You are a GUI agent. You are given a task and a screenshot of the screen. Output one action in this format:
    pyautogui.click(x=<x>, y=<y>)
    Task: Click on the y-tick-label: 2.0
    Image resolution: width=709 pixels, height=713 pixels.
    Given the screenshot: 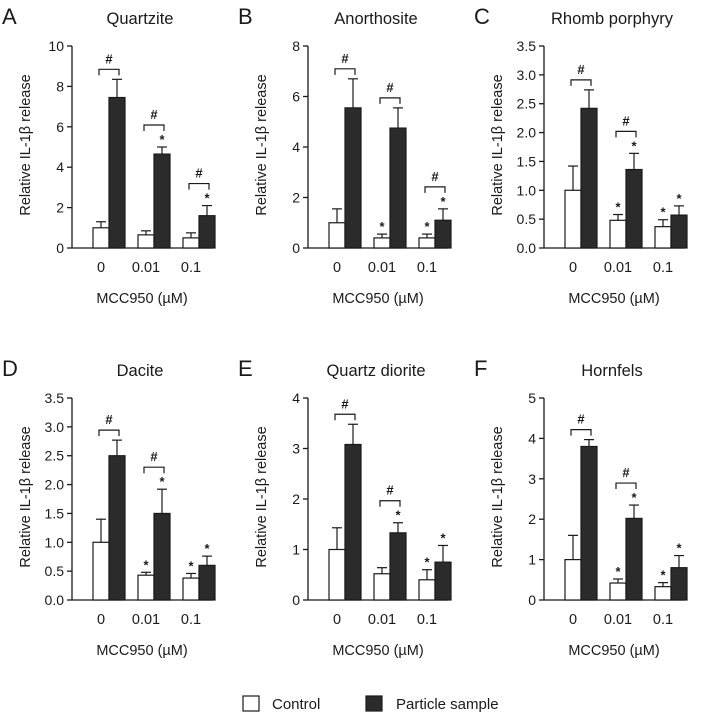 What is the action you would take?
    pyautogui.click(x=55, y=485)
    